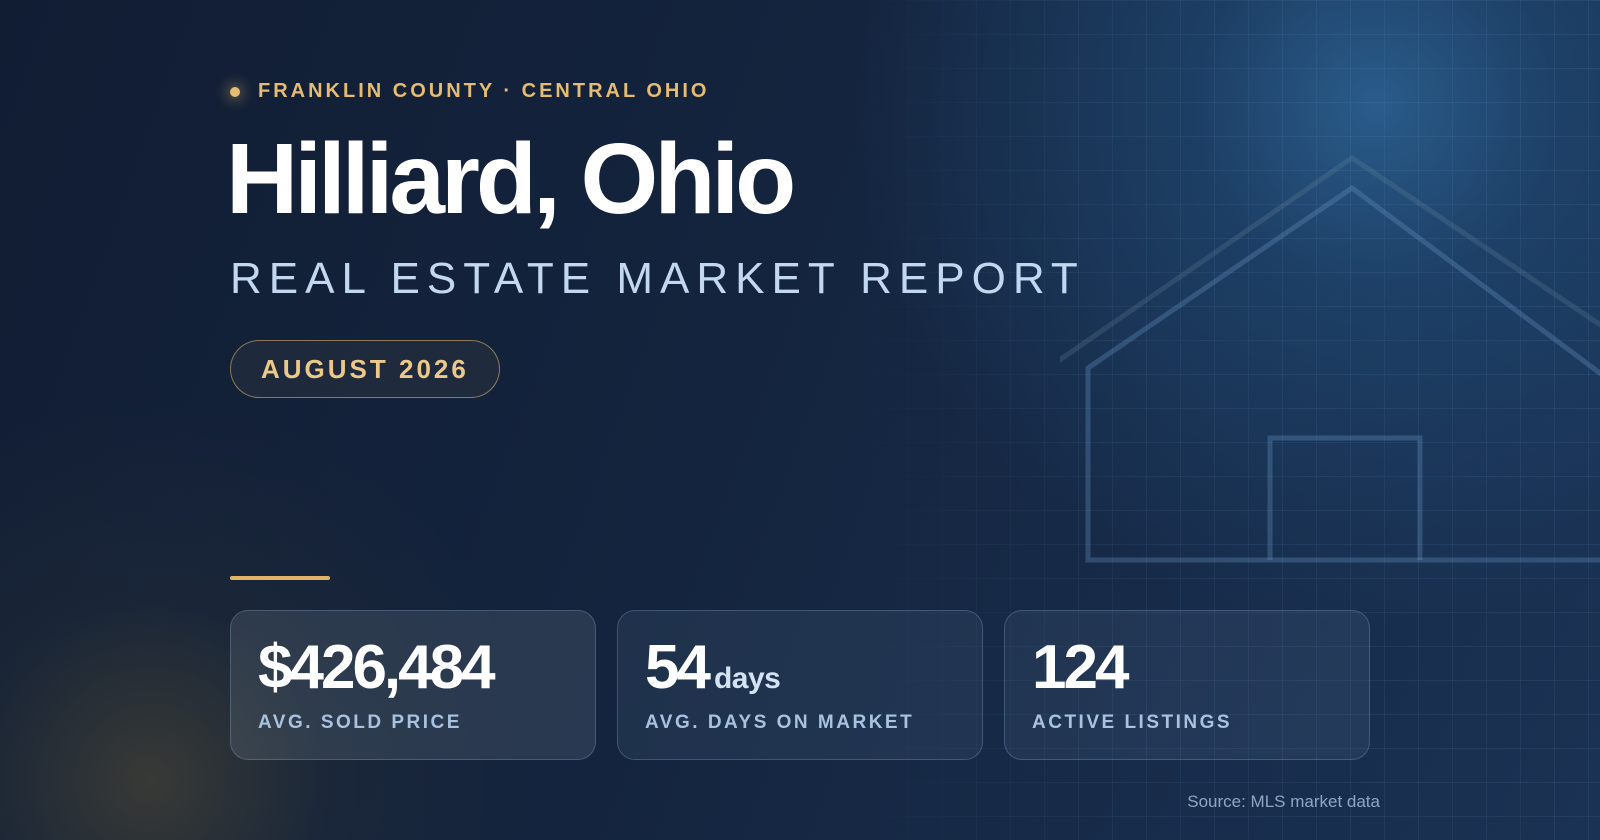 Image resolution: width=1600 pixels, height=840 pixels. Describe the element at coordinates (484, 91) in the screenshot. I see `location-label: FRANKLIN COUNTY · CENTRAL OHIO` at that location.